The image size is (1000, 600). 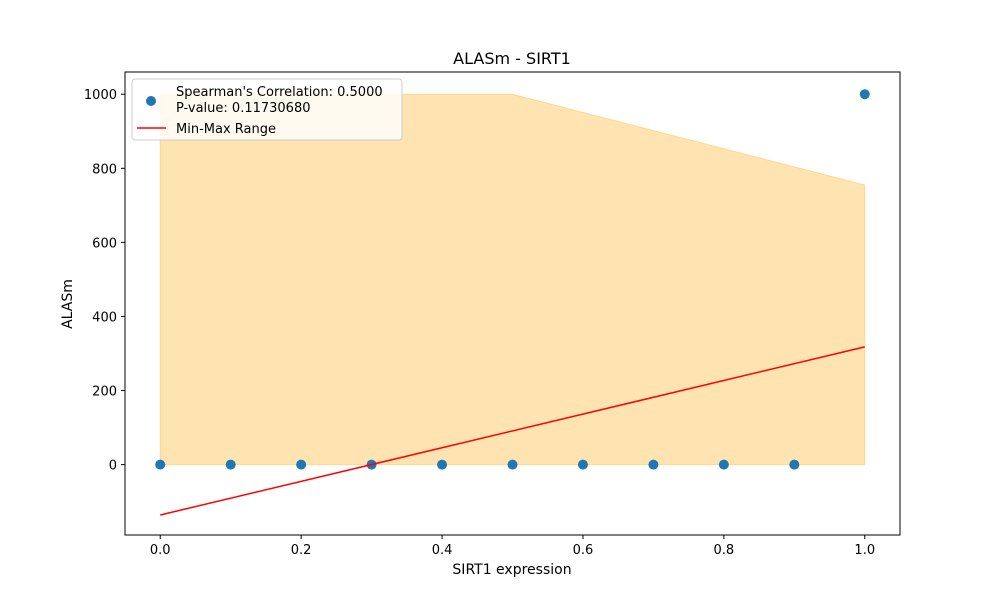 I want to click on x-tick-label: 0.4, so click(x=442, y=550).